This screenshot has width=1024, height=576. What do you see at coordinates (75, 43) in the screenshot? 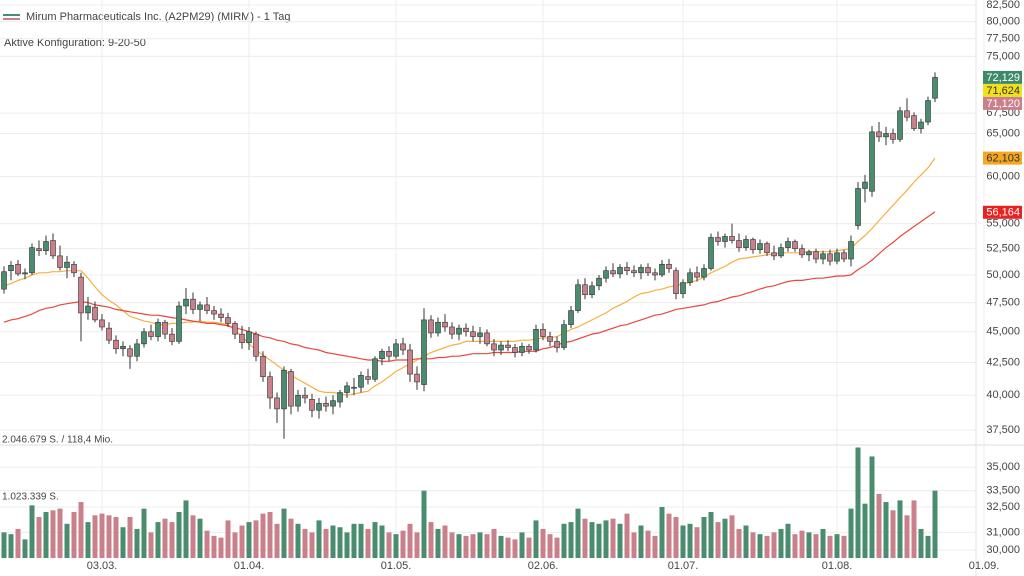
I see `chart-subtitle: Aktive Konfiguration: 9-20-50` at bounding box center [75, 43].